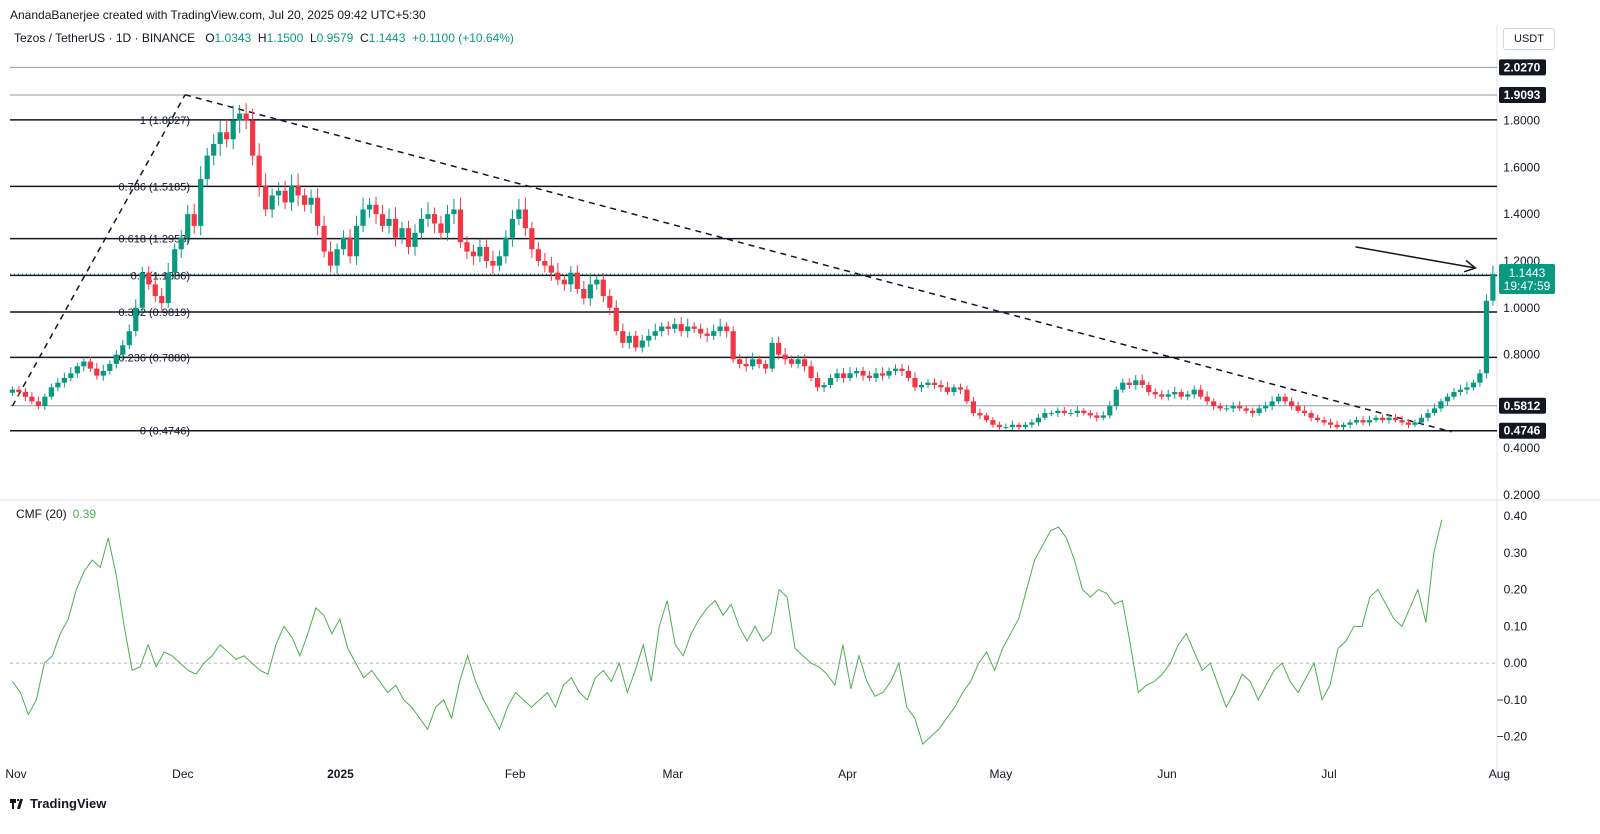 The height and width of the screenshot is (834, 1600). I want to click on brand-logo: TradingView, so click(58, 803).